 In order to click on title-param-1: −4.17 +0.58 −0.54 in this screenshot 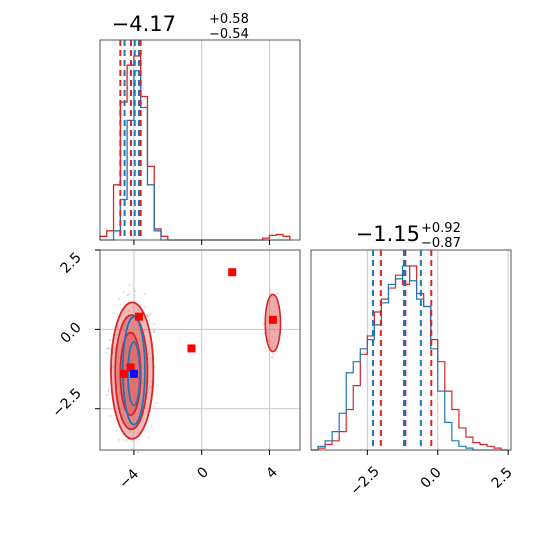, I will do `click(180, 27)`.